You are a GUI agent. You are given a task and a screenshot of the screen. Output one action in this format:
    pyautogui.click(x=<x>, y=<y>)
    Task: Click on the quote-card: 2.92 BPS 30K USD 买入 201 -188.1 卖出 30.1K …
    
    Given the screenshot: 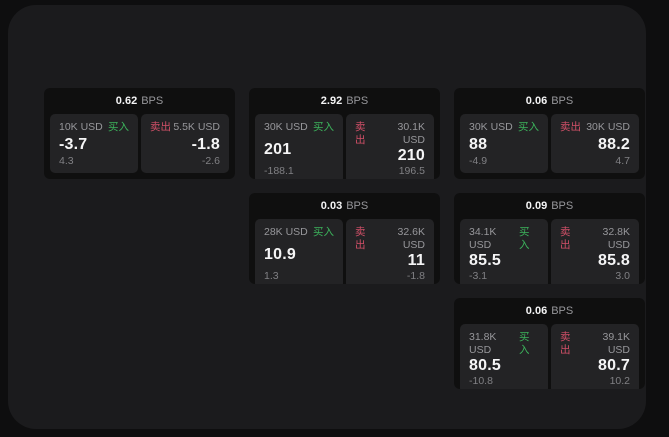 What is the action you would take?
    pyautogui.click(x=344, y=133)
    